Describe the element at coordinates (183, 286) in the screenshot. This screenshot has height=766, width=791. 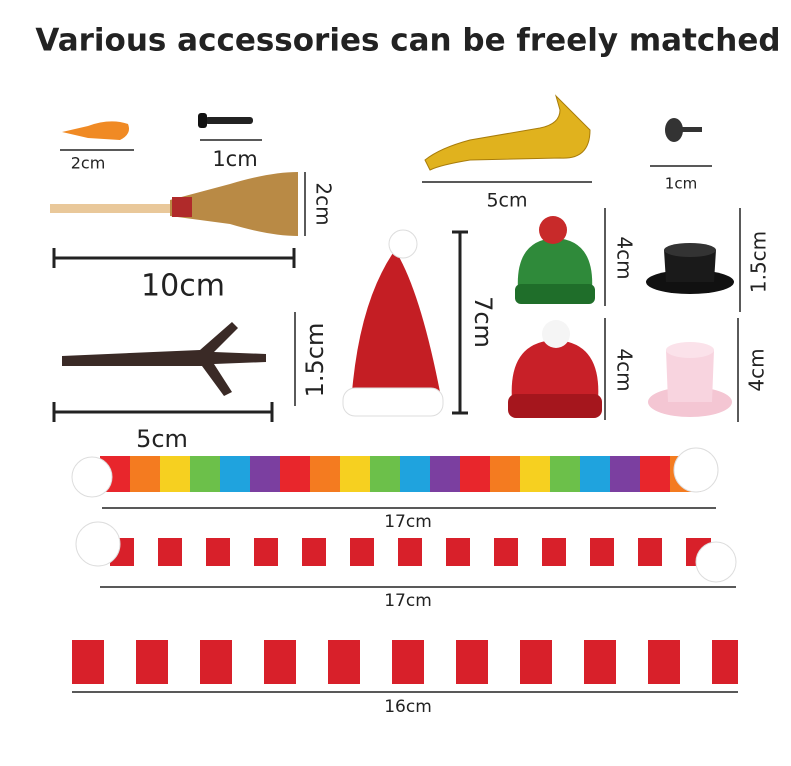
I see `size-label: 10cm` at that location.